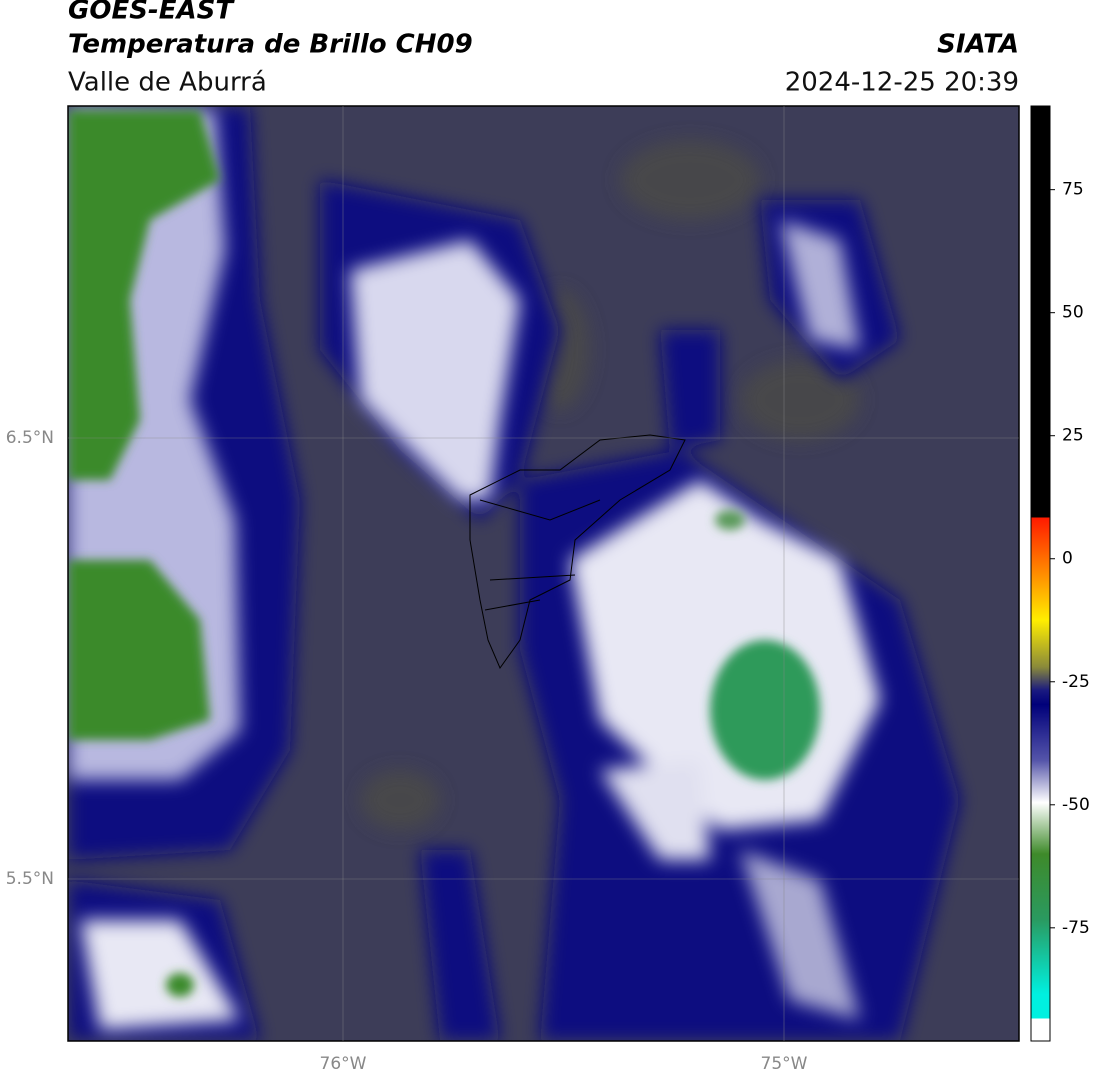  Describe the element at coordinates (1040, 573) in the screenshot. I see `colorbar` at that location.